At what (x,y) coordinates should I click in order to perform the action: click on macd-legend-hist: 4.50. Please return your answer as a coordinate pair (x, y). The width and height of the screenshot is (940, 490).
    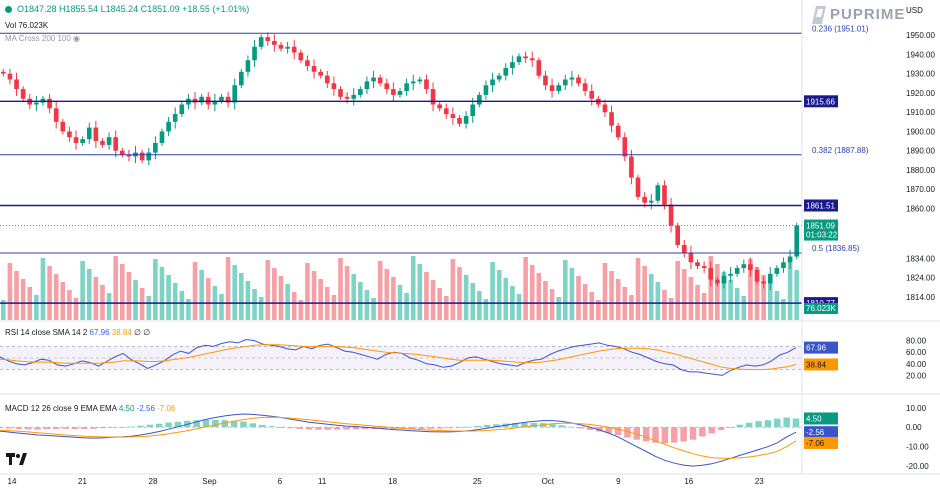
    Looking at the image, I should click on (126, 408).